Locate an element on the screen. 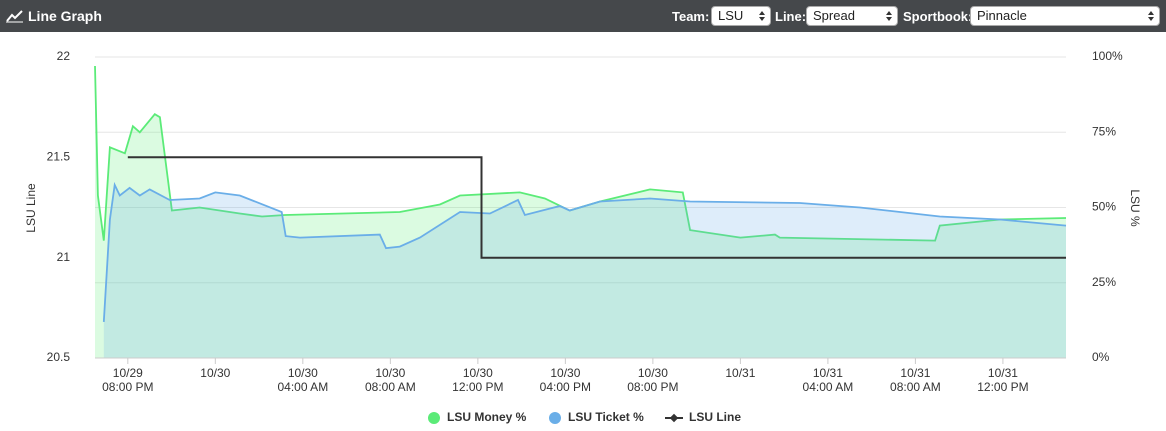  x-tick-label: 04:00 PM is located at coordinates (565, 387).